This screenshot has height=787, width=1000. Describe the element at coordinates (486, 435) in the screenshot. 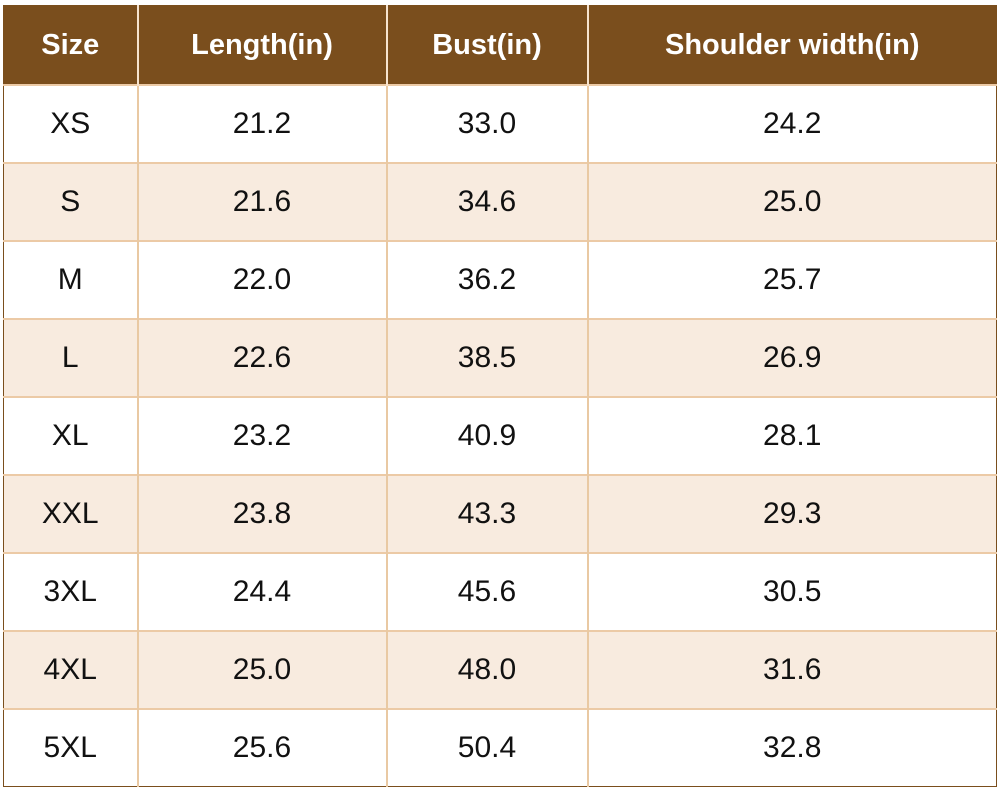

I see `bust-cell: 40.9` at that location.